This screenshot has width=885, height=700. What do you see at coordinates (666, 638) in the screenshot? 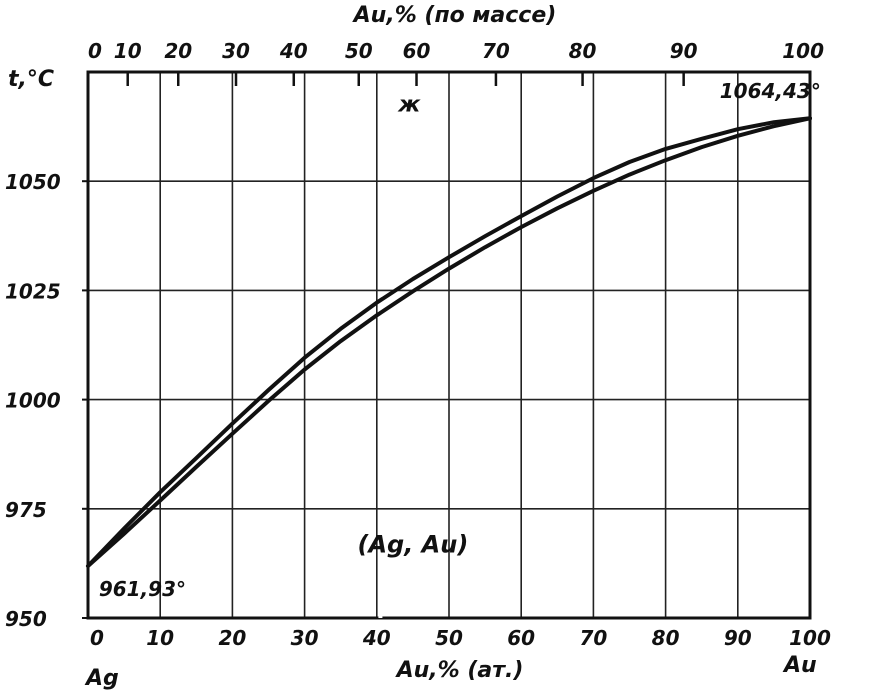
I see `x-tick-label: 80` at bounding box center [666, 638].